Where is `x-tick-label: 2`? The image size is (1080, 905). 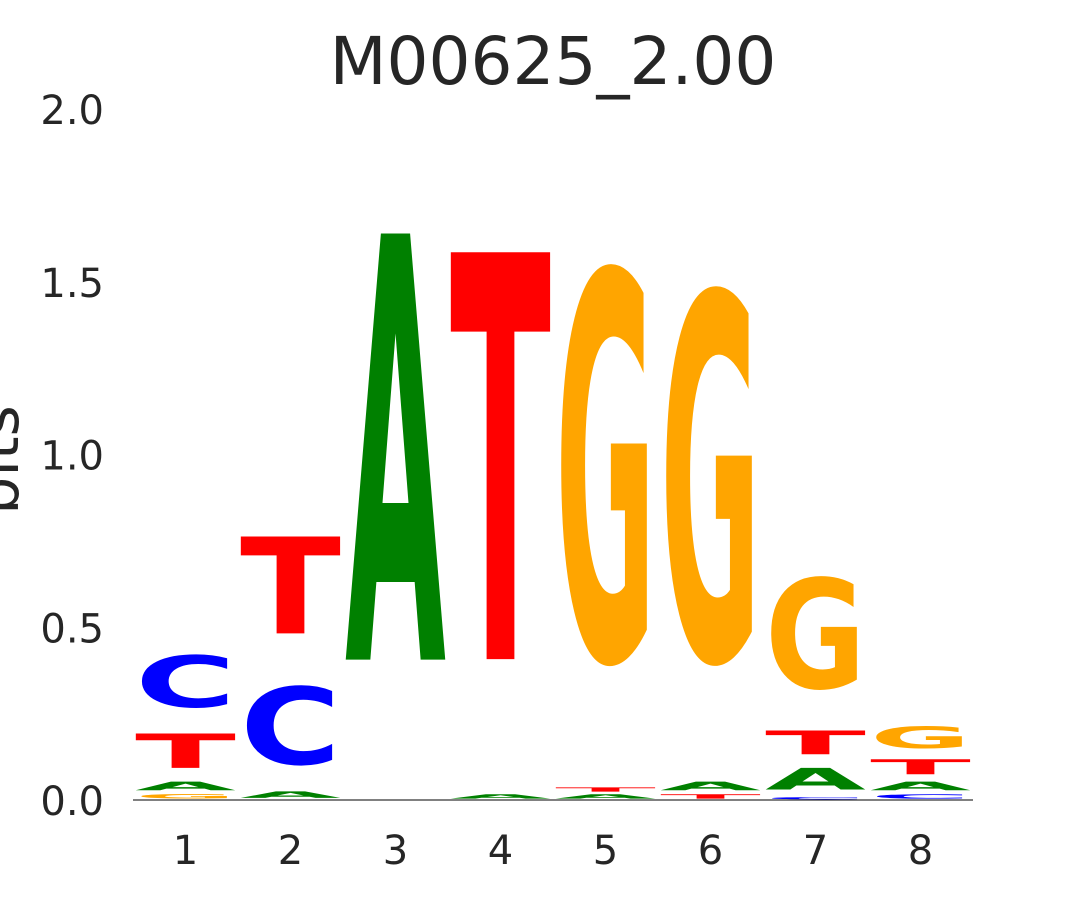 x-tick-label: 2 is located at coordinates (290, 851).